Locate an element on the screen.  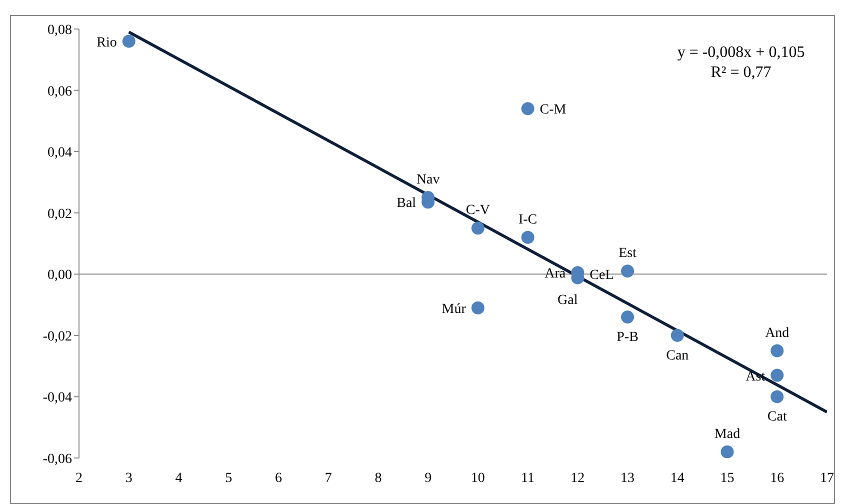
data-label: Cat is located at coordinates (777, 417).